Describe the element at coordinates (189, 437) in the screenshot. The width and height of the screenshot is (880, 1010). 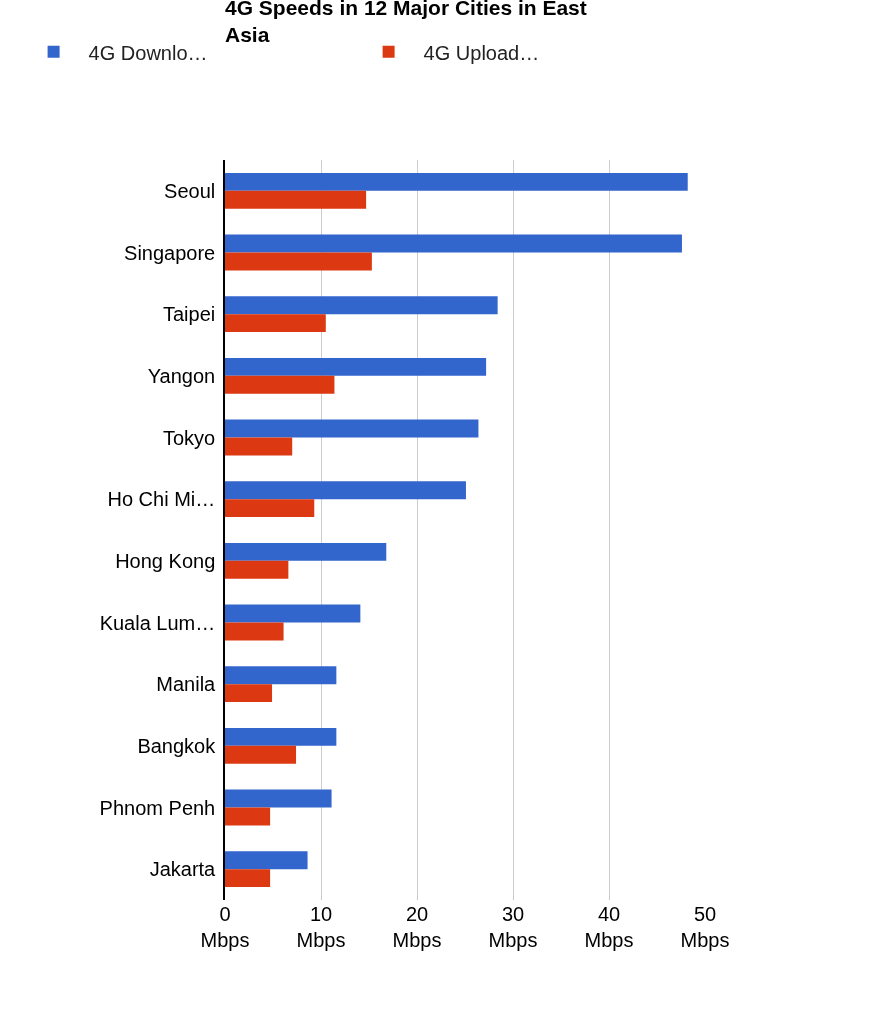
I see `y-tick-label: Tokyo` at that location.